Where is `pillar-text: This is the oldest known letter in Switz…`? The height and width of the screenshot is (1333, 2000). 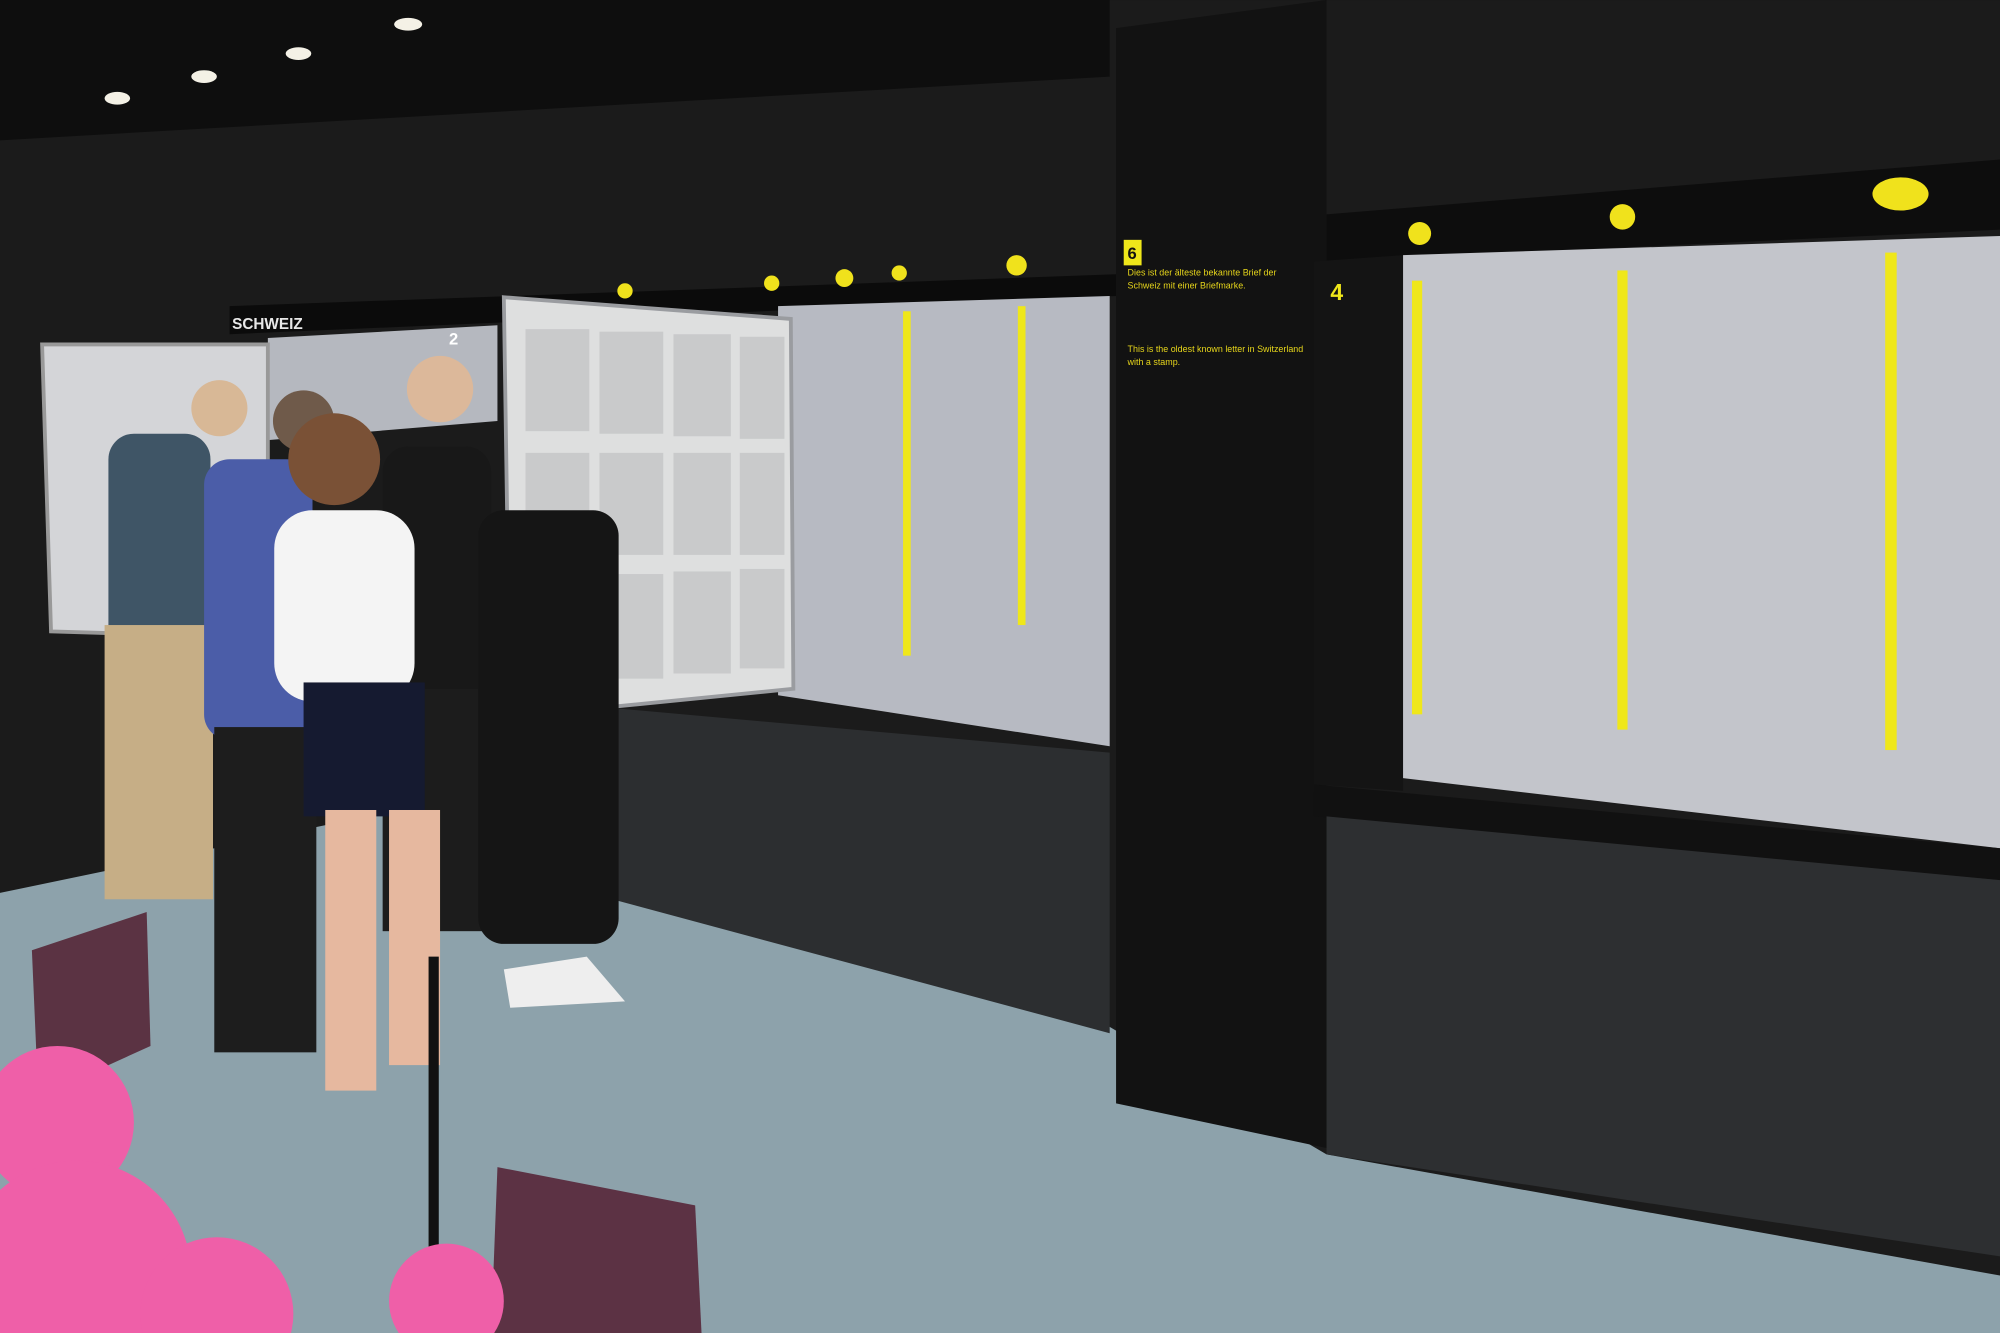
pillar-text: This is the oldest known letter in Switz… is located at coordinates (1215, 356).